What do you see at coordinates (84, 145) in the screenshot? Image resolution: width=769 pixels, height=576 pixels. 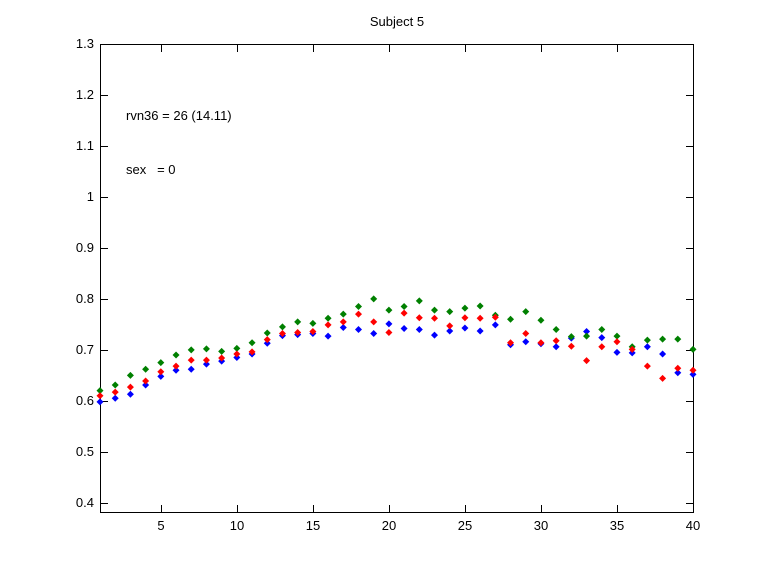 I see `y-tick-label: 1.1` at bounding box center [84, 145].